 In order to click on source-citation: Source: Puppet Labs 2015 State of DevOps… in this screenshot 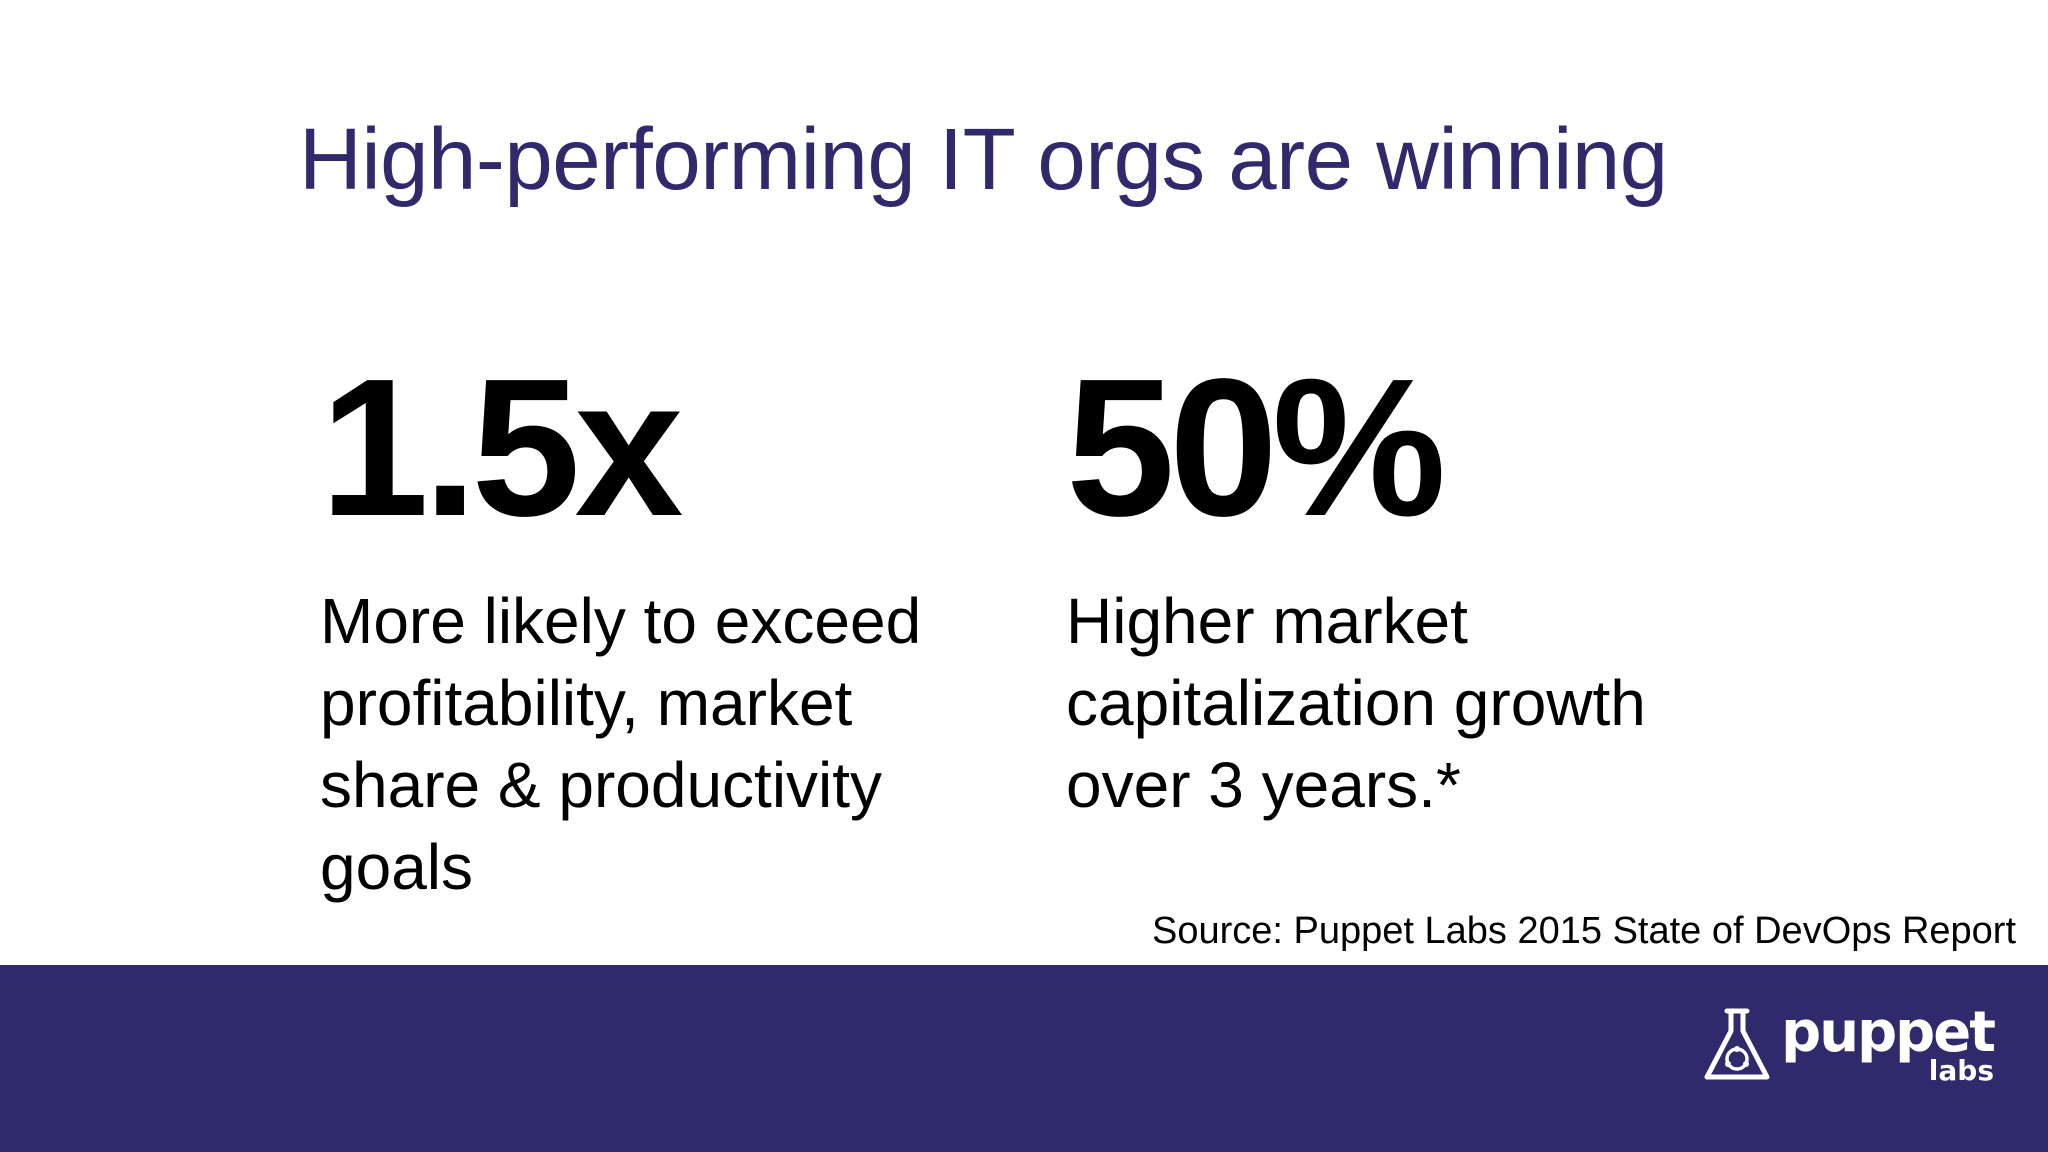, I will do `click(1584, 931)`.